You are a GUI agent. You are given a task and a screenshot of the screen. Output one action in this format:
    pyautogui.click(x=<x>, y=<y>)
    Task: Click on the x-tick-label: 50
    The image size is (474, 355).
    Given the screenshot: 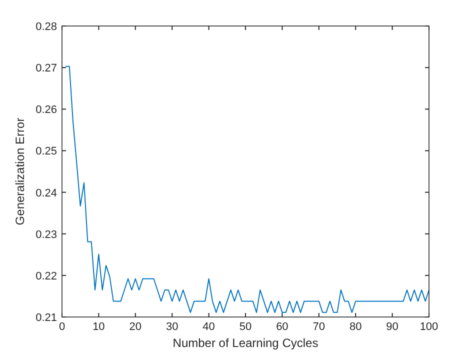 What is the action you would take?
    pyautogui.click(x=245, y=327)
    